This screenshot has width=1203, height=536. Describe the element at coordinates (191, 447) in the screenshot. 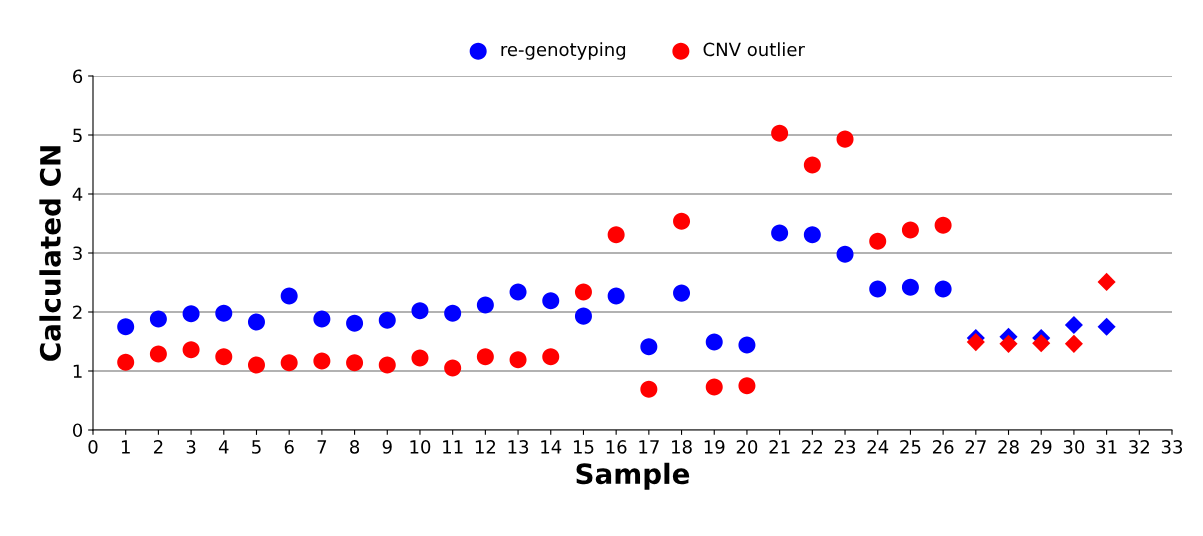

I see `x-tick-label: 3` at that location.